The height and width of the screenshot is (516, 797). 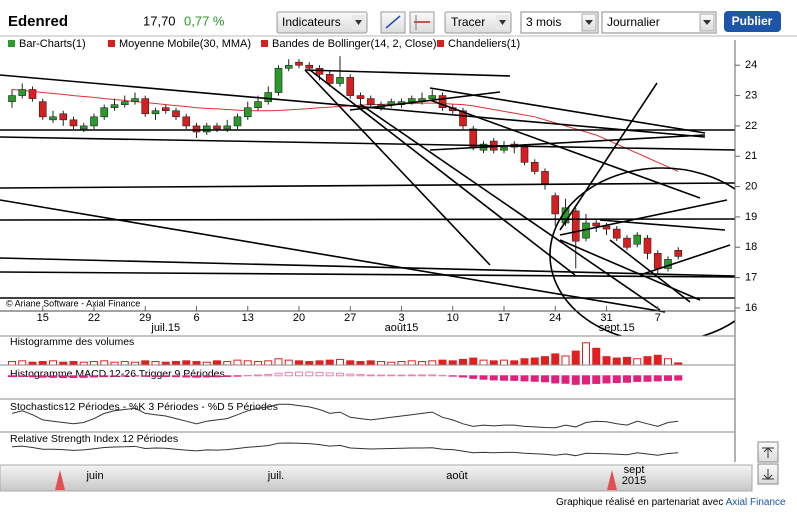 What do you see at coordinates (756, 502) in the screenshot?
I see `footer-link: Axial Finance` at bounding box center [756, 502].